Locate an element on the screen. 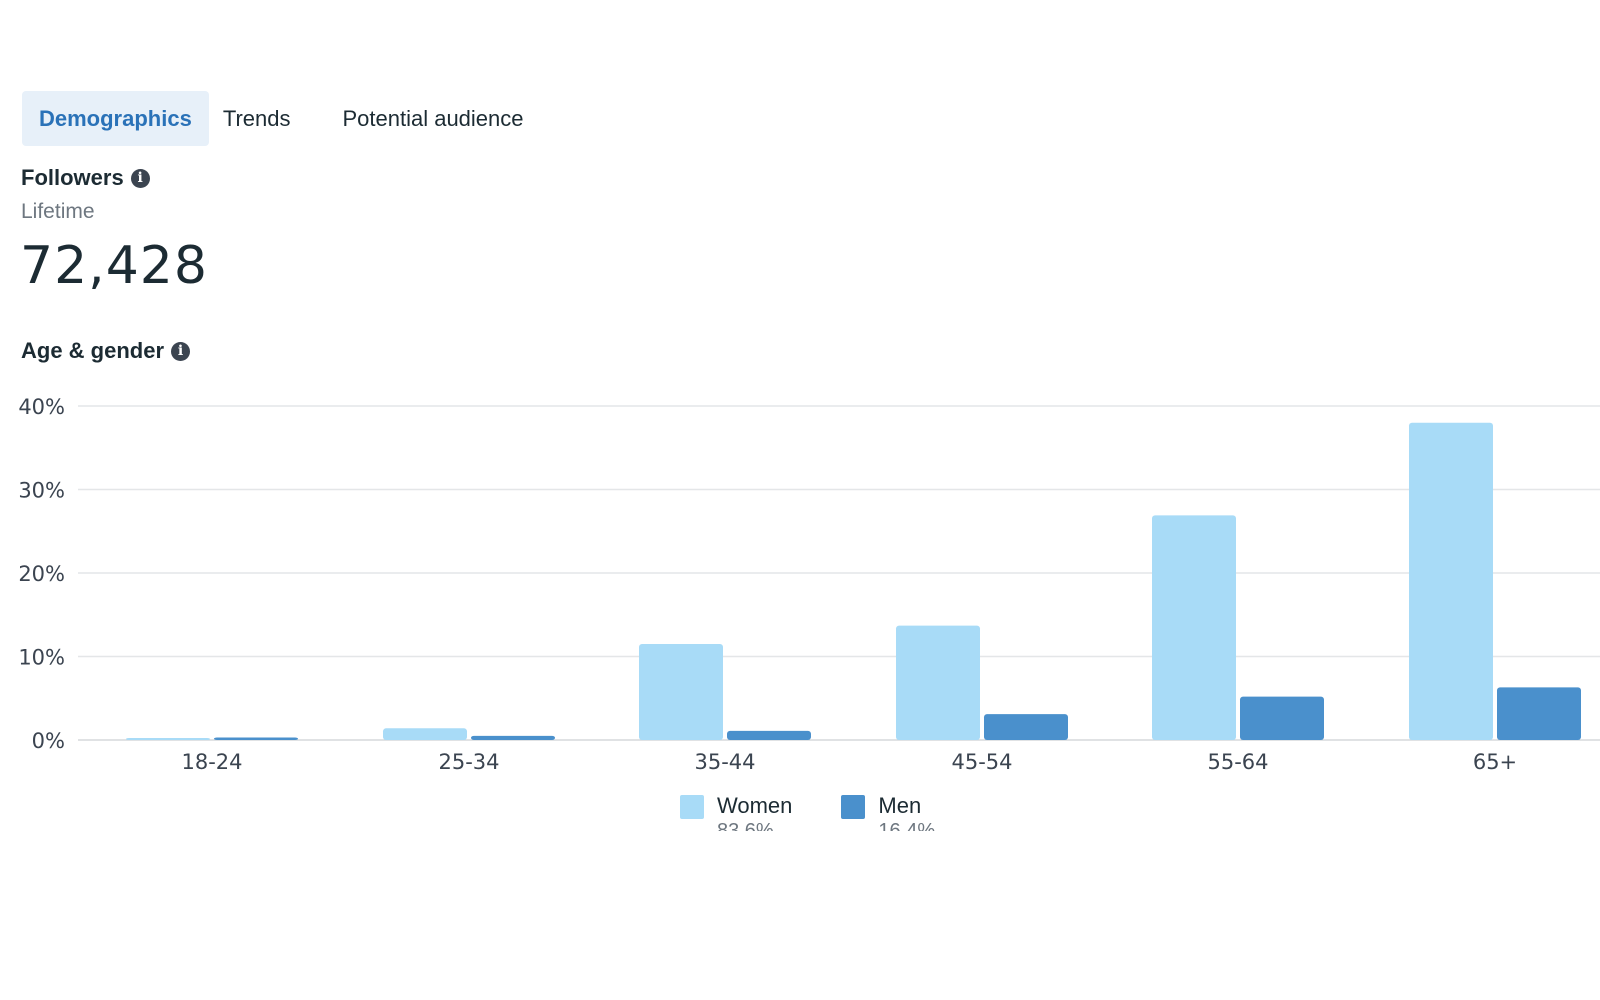  x-tick-label: 65+ is located at coordinates (1495, 762).